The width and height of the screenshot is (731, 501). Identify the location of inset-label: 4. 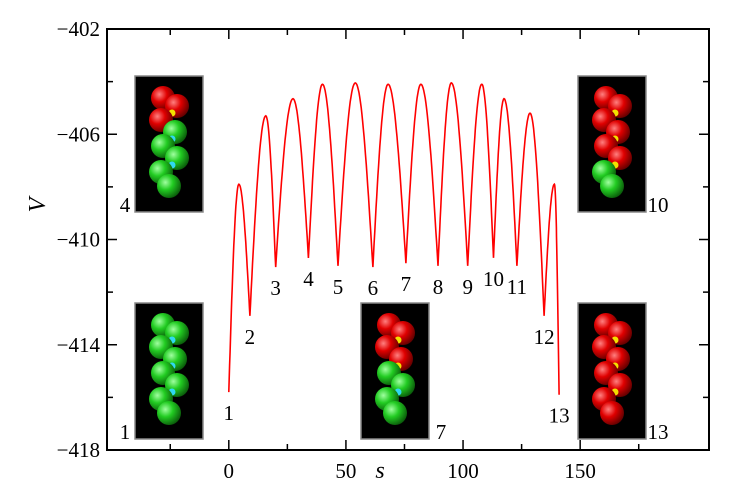
(125, 205).